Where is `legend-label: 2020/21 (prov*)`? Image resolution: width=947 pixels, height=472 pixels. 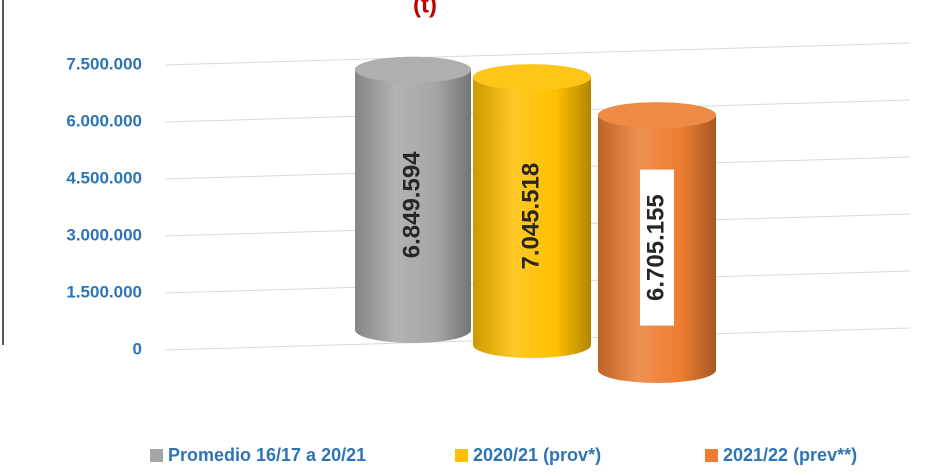 legend-label: 2020/21 (prov*) is located at coordinates (537, 455).